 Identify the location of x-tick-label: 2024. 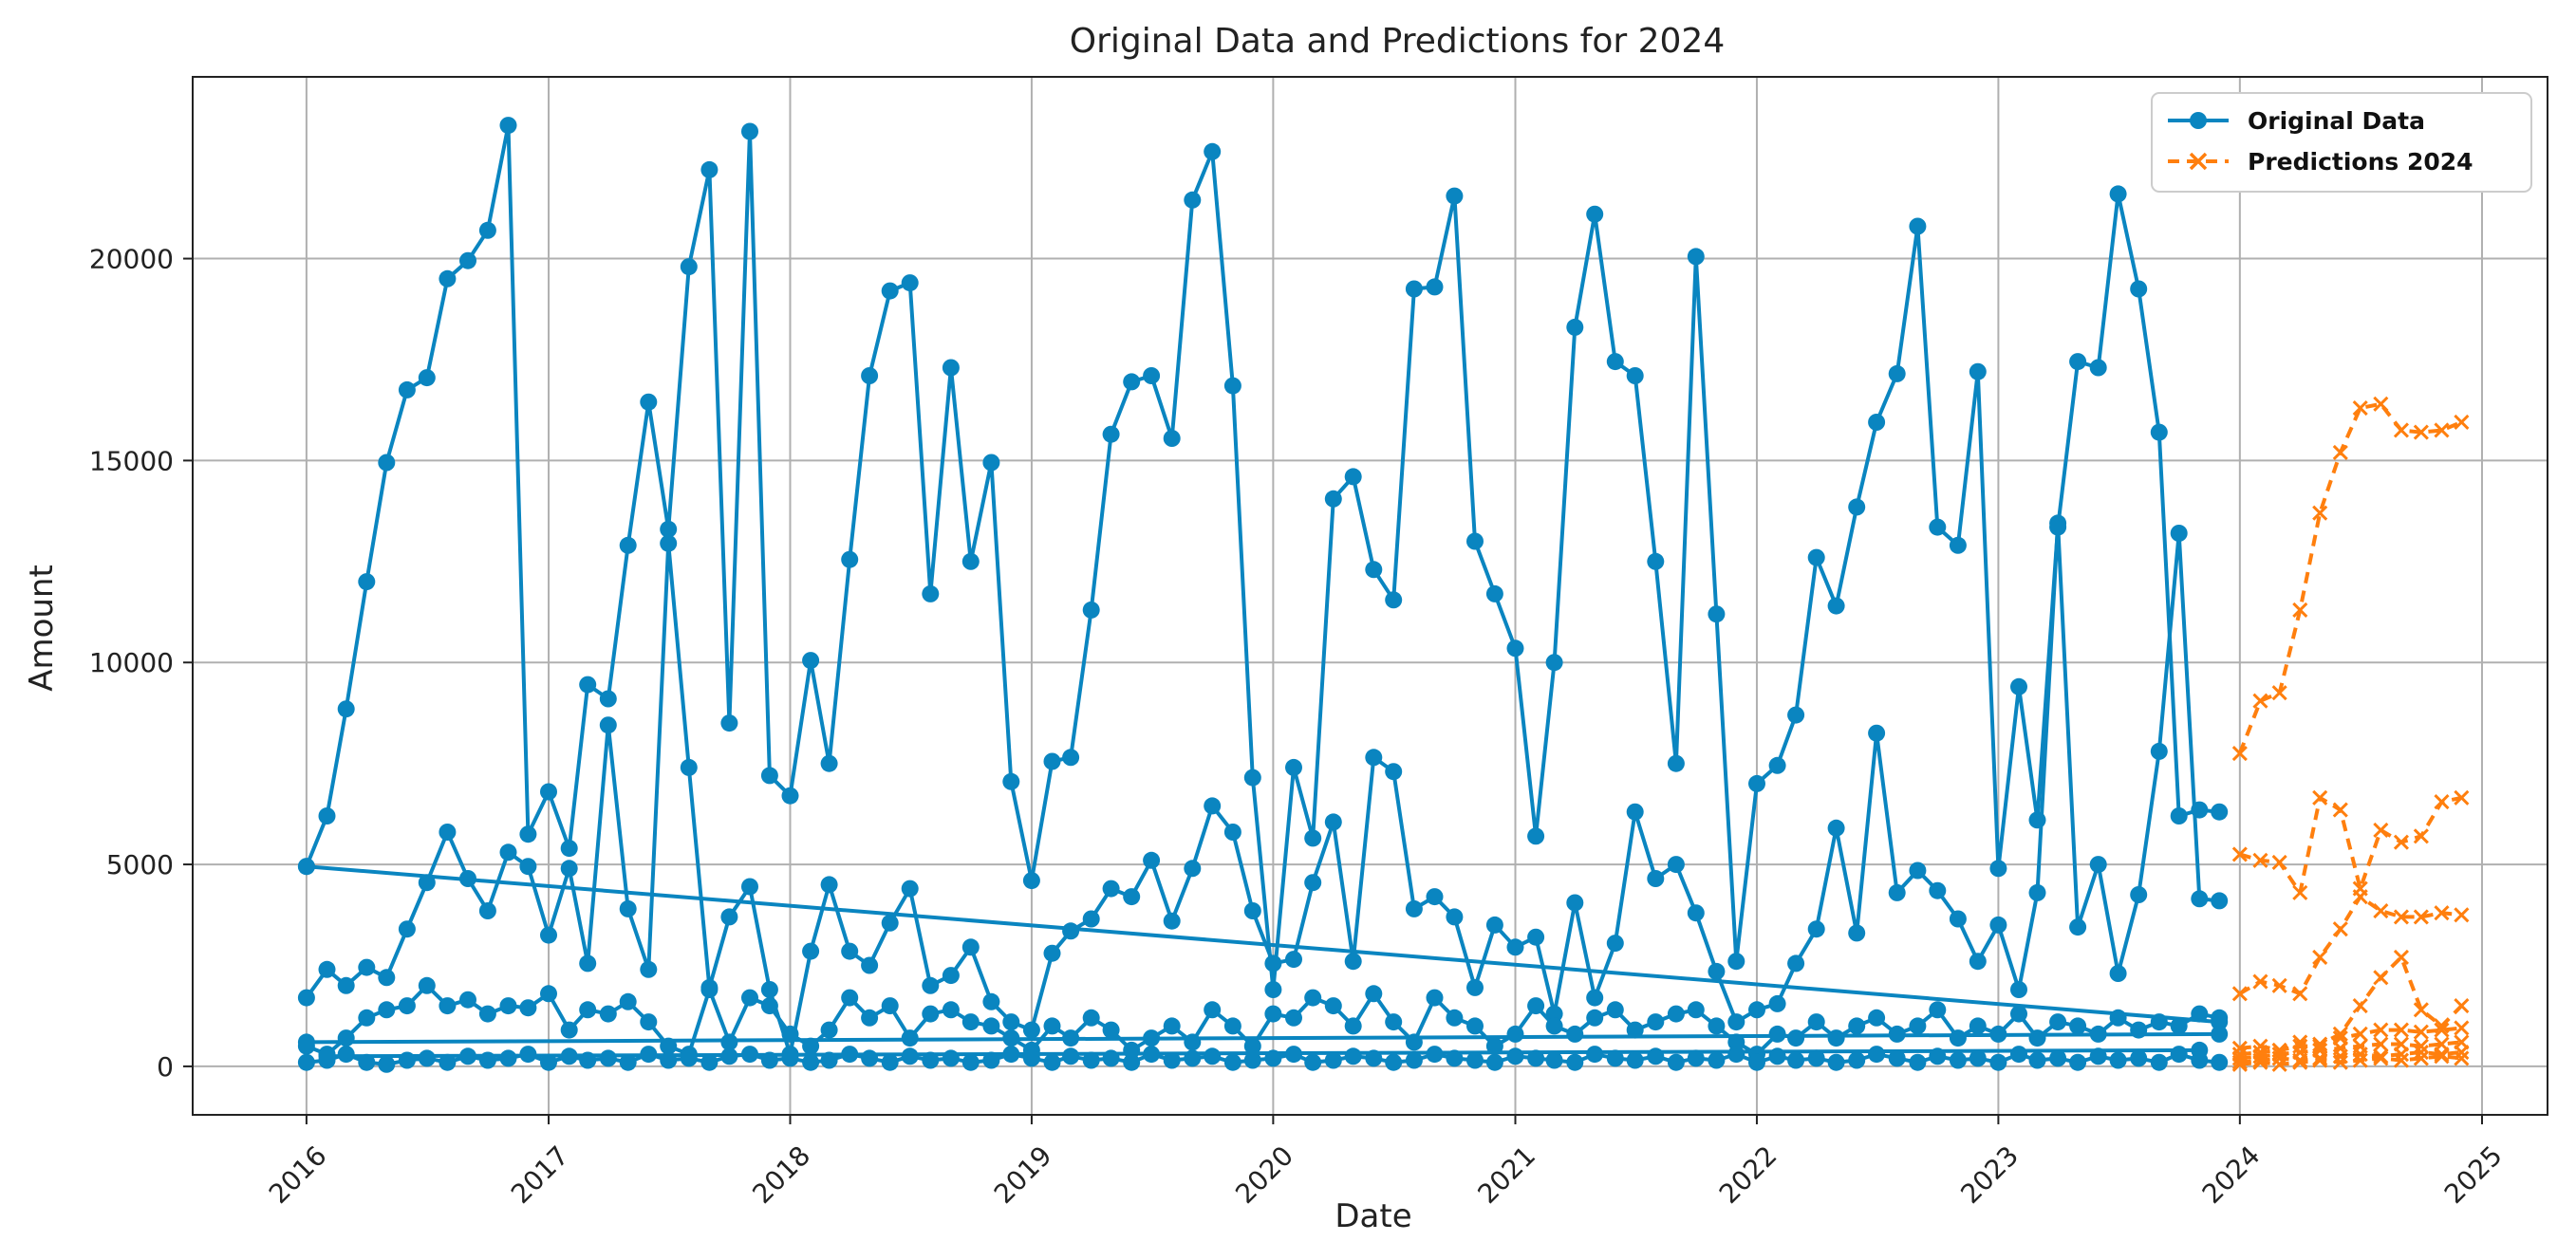
(2232, 1175).